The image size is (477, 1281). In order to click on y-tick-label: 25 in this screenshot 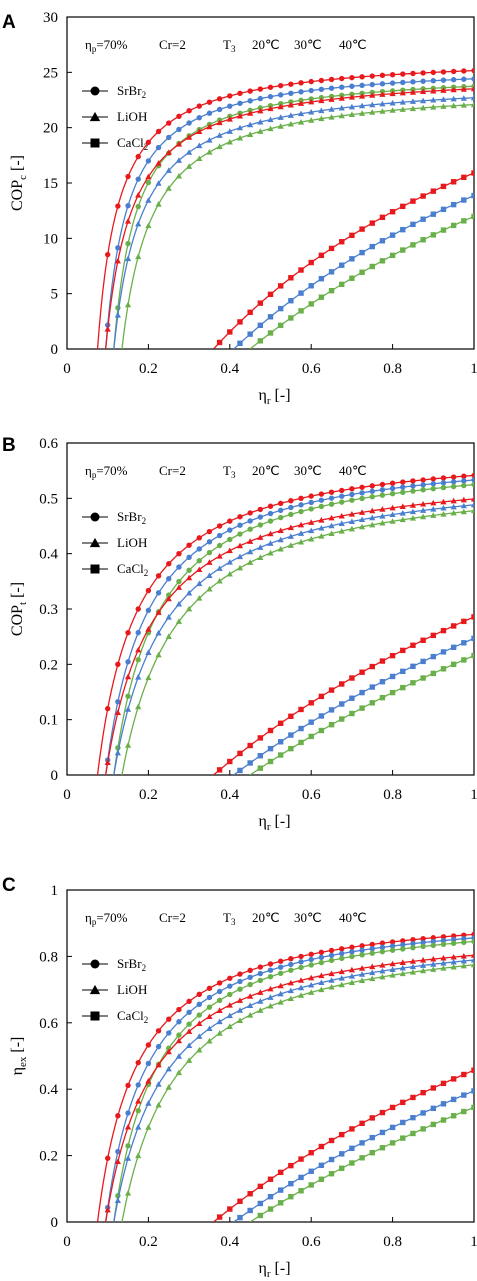, I will do `click(50, 73)`.